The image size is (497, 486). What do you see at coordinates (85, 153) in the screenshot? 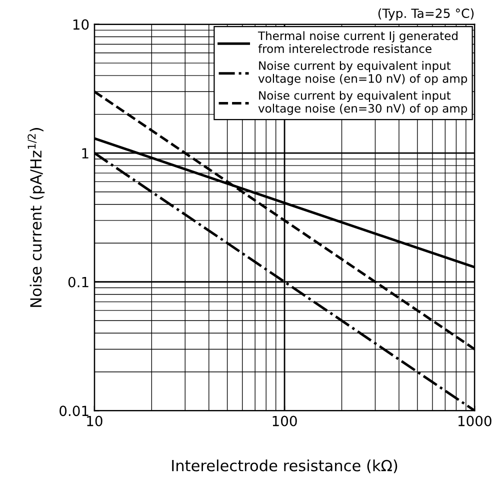
I see `y-tick-label: 1` at bounding box center [85, 153].